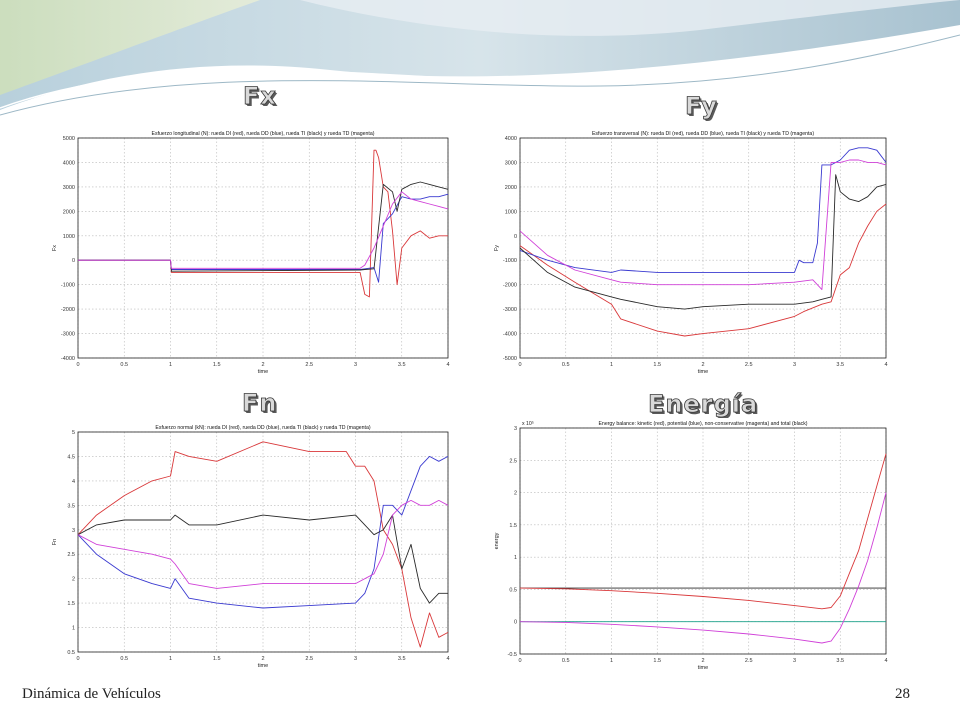 The image size is (960, 720). I want to click on y-tick-label: -5000, so click(510, 359).